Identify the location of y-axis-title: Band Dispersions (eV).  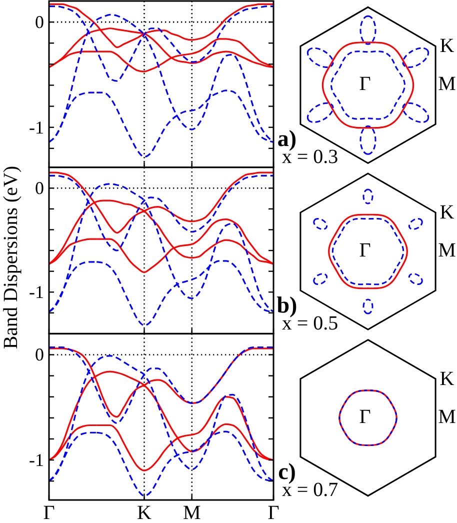
(11, 258).